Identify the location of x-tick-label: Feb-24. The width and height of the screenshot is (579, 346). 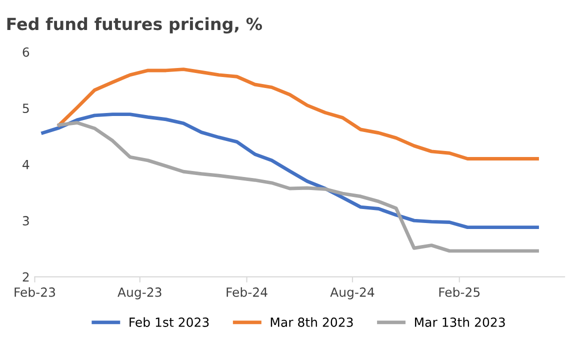
(247, 292).